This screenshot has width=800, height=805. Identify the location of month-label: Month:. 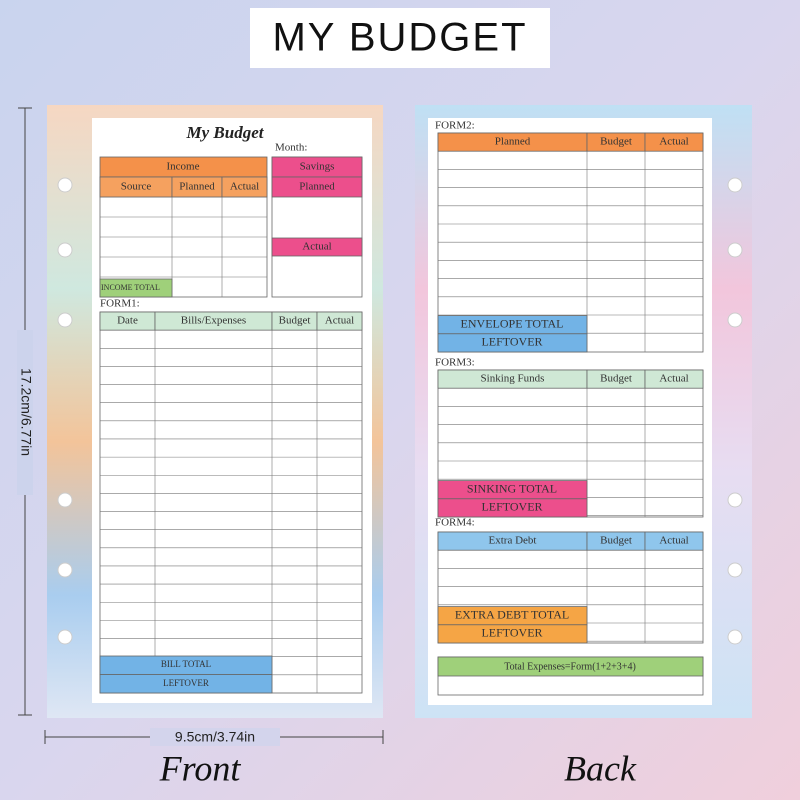
(291, 148).